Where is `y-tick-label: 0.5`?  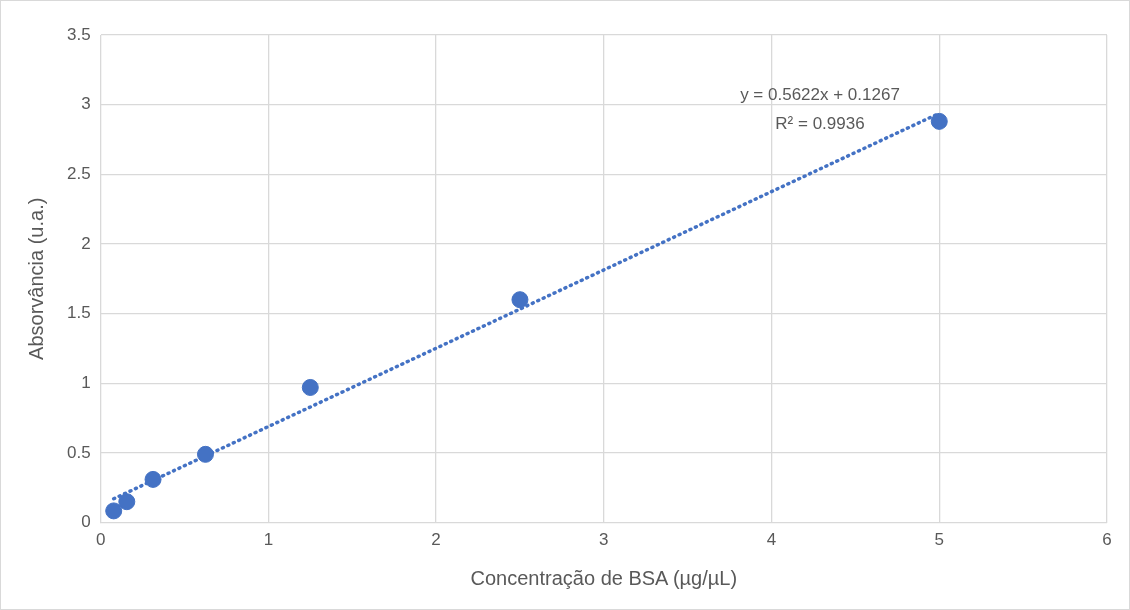 y-tick-label: 0.5 is located at coordinates (78, 452).